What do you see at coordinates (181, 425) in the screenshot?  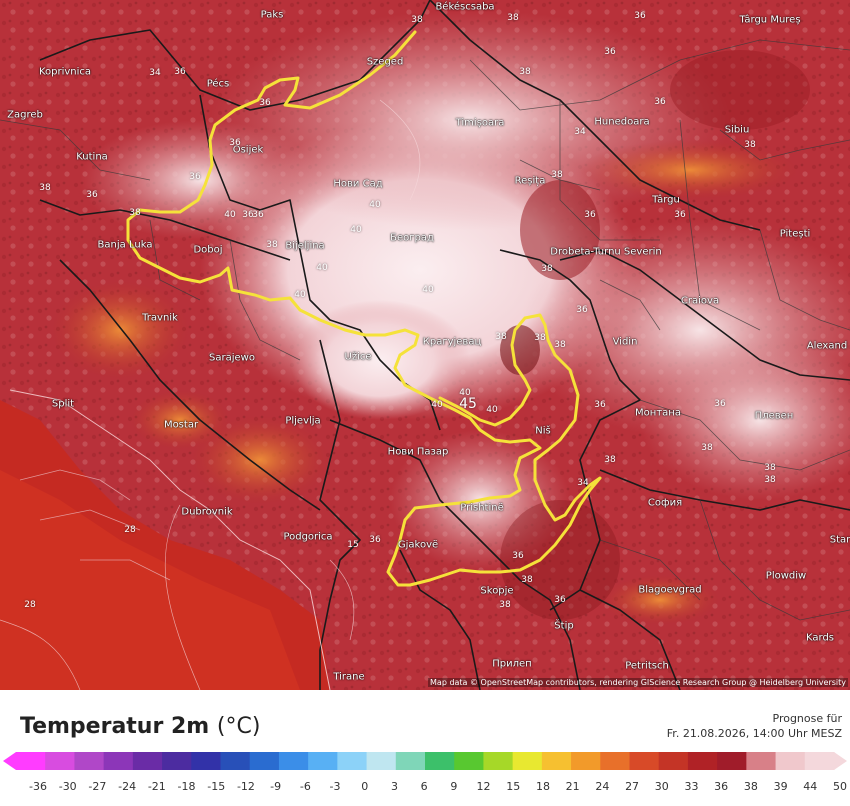 I see `city-label: Mostar` at bounding box center [181, 425].